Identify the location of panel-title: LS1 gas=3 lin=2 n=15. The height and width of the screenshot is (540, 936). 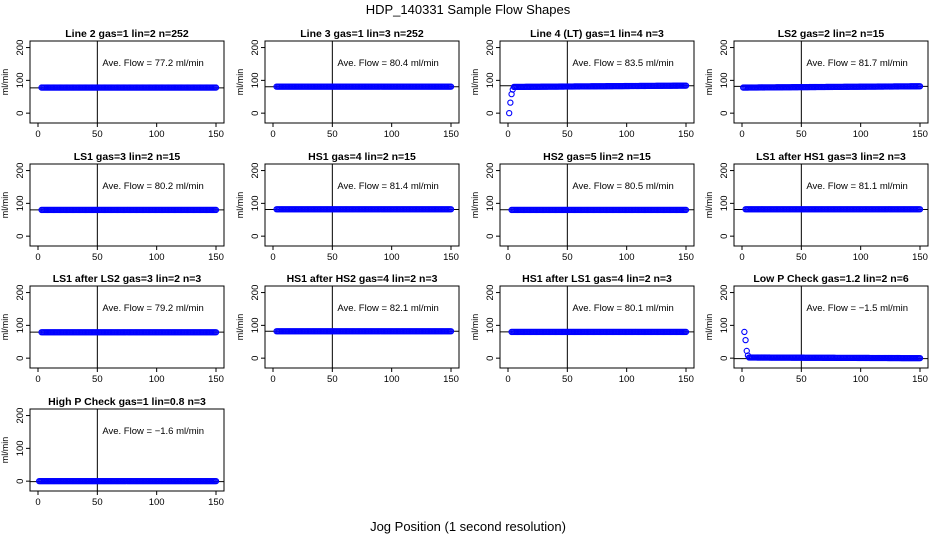
(127, 157).